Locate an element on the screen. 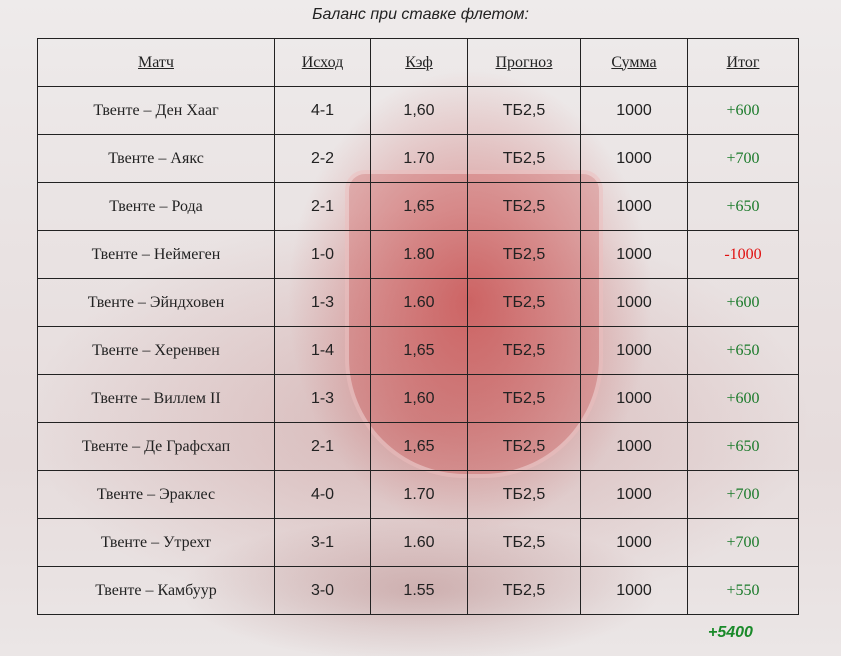 The image size is (841, 656). score-cell: 1-4 is located at coordinates (322, 350).